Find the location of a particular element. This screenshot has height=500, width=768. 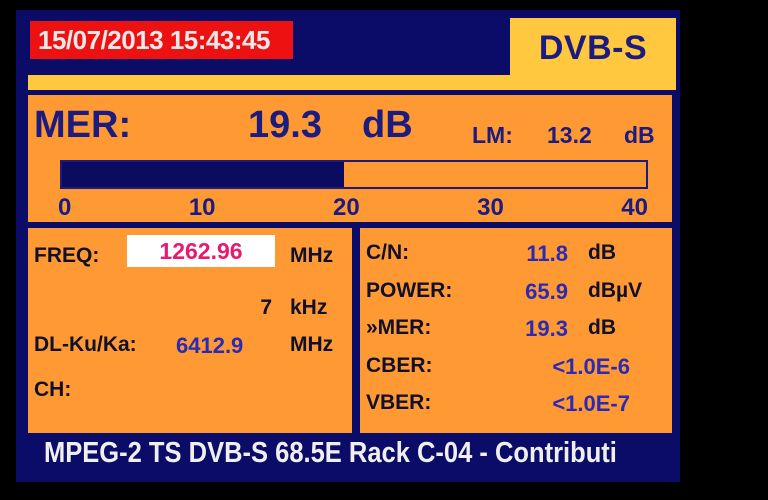

scale-tick: 30 is located at coordinates (490, 207).